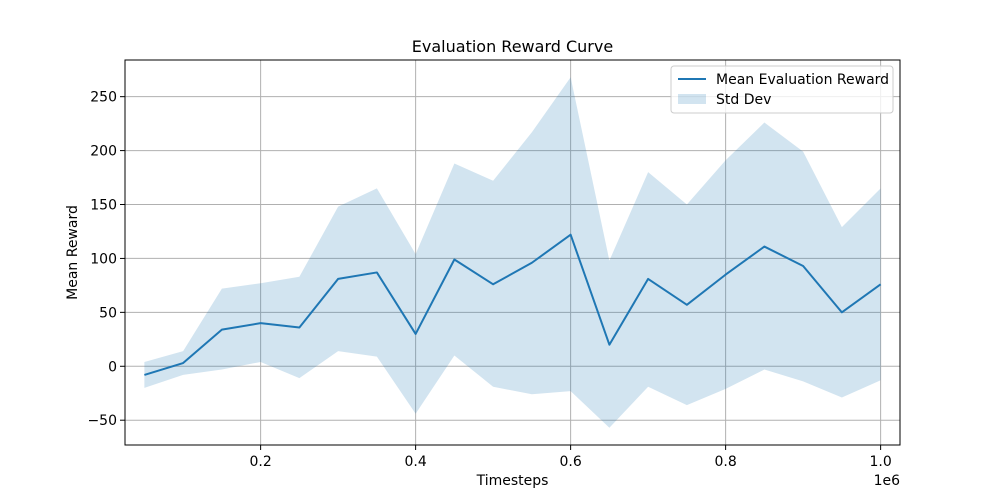  What do you see at coordinates (887, 481) in the screenshot?
I see `x-axis-offset-label: 1e6` at bounding box center [887, 481].